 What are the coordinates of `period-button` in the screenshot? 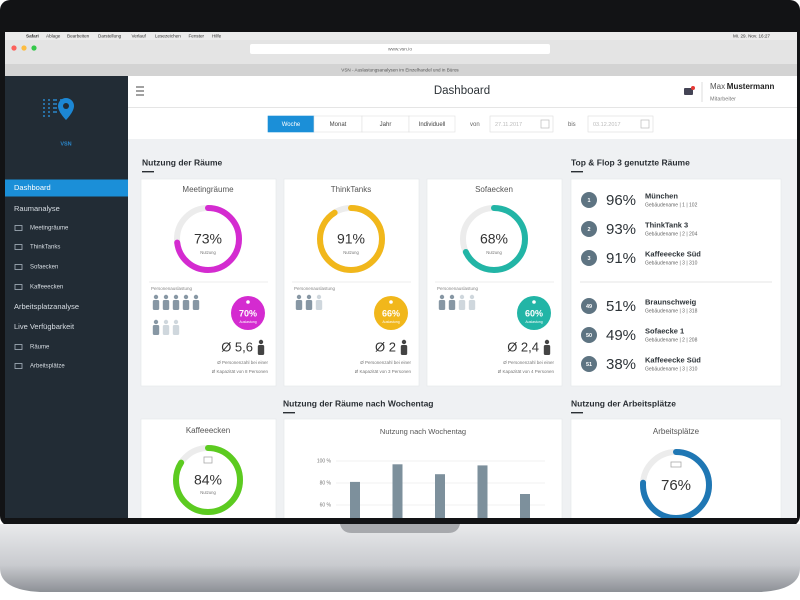 It's located at (432, 124).